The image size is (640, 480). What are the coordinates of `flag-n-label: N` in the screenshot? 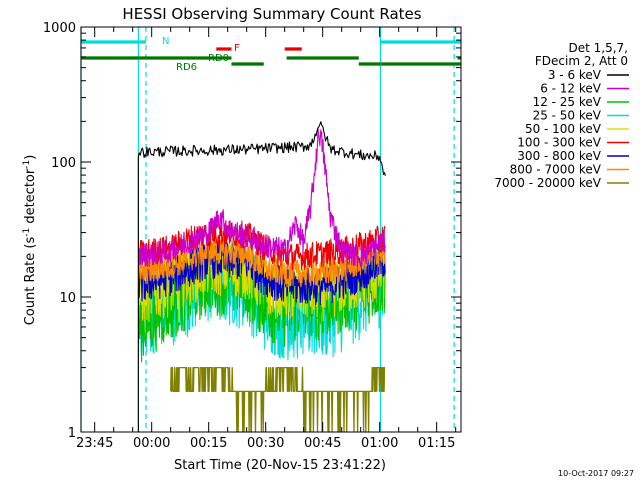 It's located at (165, 41).